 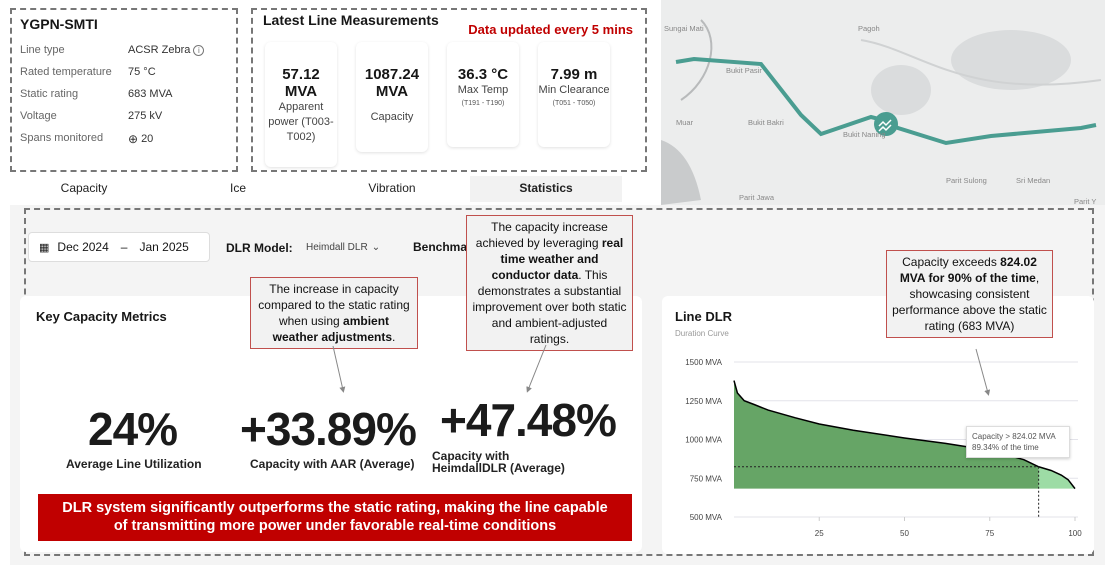 What do you see at coordinates (147, 139) in the screenshot?
I see `info-value: 20` at bounding box center [147, 139].